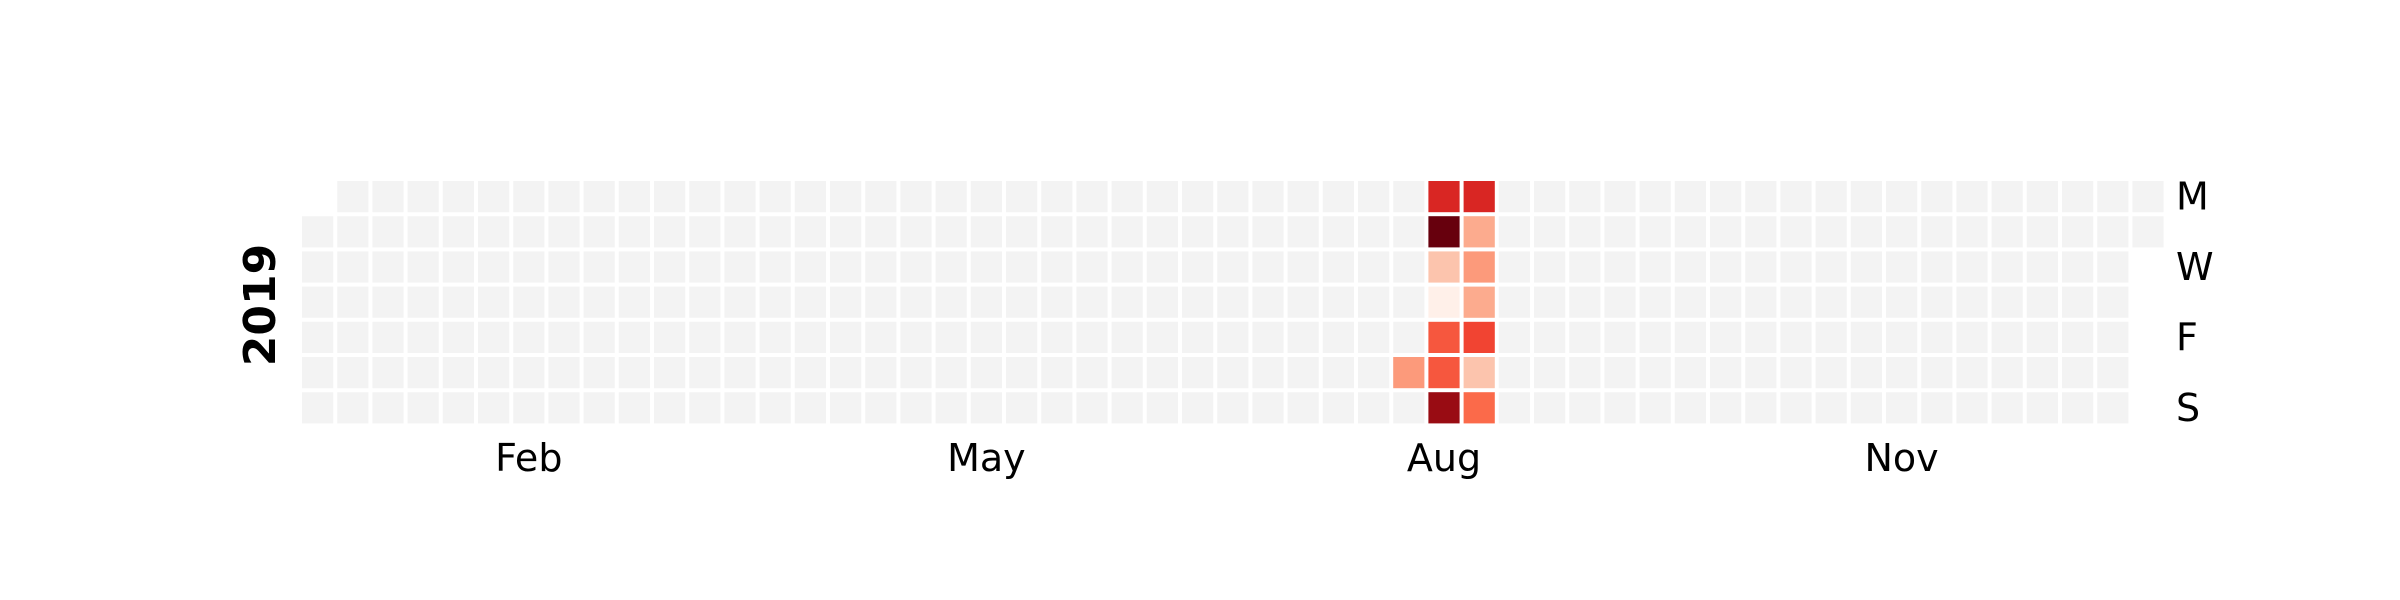 This screenshot has width=2400, height=600. What do you see at coordinates (1479, 302) in the screenshot?
I see `day-cell` at bounding box center [1479, 302].